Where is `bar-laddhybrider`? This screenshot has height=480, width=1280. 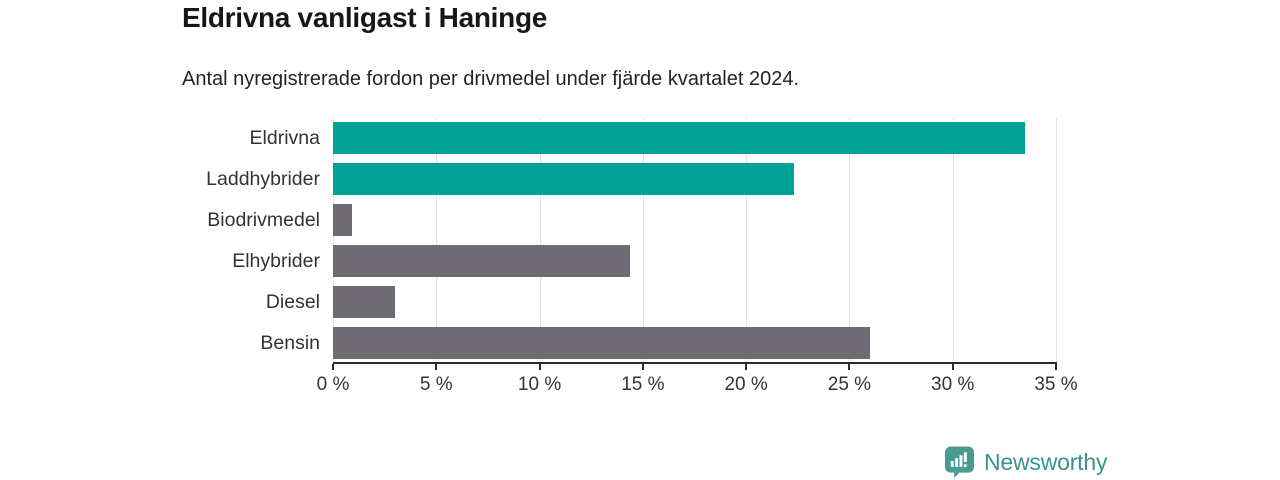 bar-laddhybrider is located at coordinates (563, 179).